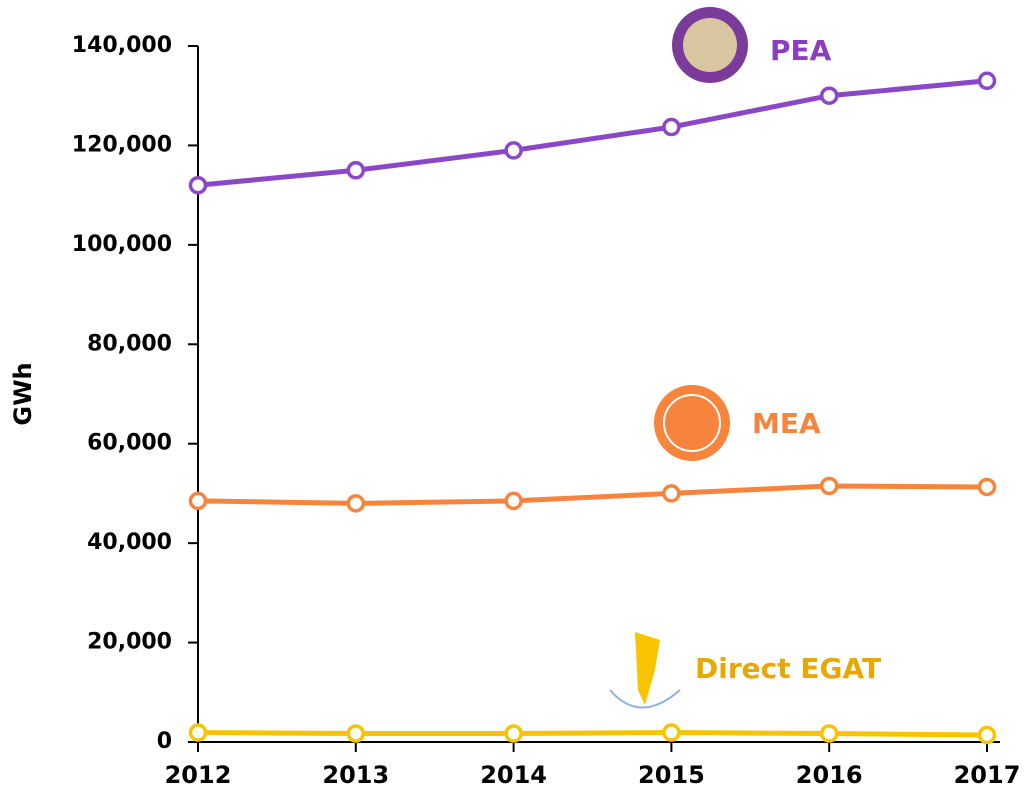 Image resolution: width=1029 pixels, height=798 pixels. I want to click on series-label: Direct EGAT, so click(788, 668).